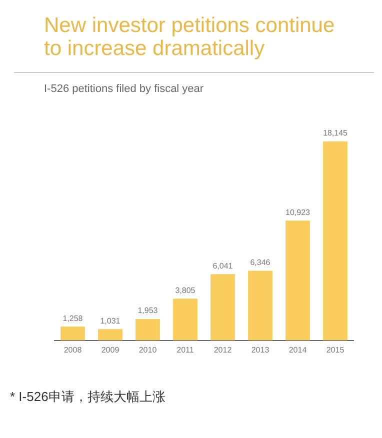  Describe the element at coordinates (260, 262) in the screenshot. I see `data-label: 6,346` at that location.